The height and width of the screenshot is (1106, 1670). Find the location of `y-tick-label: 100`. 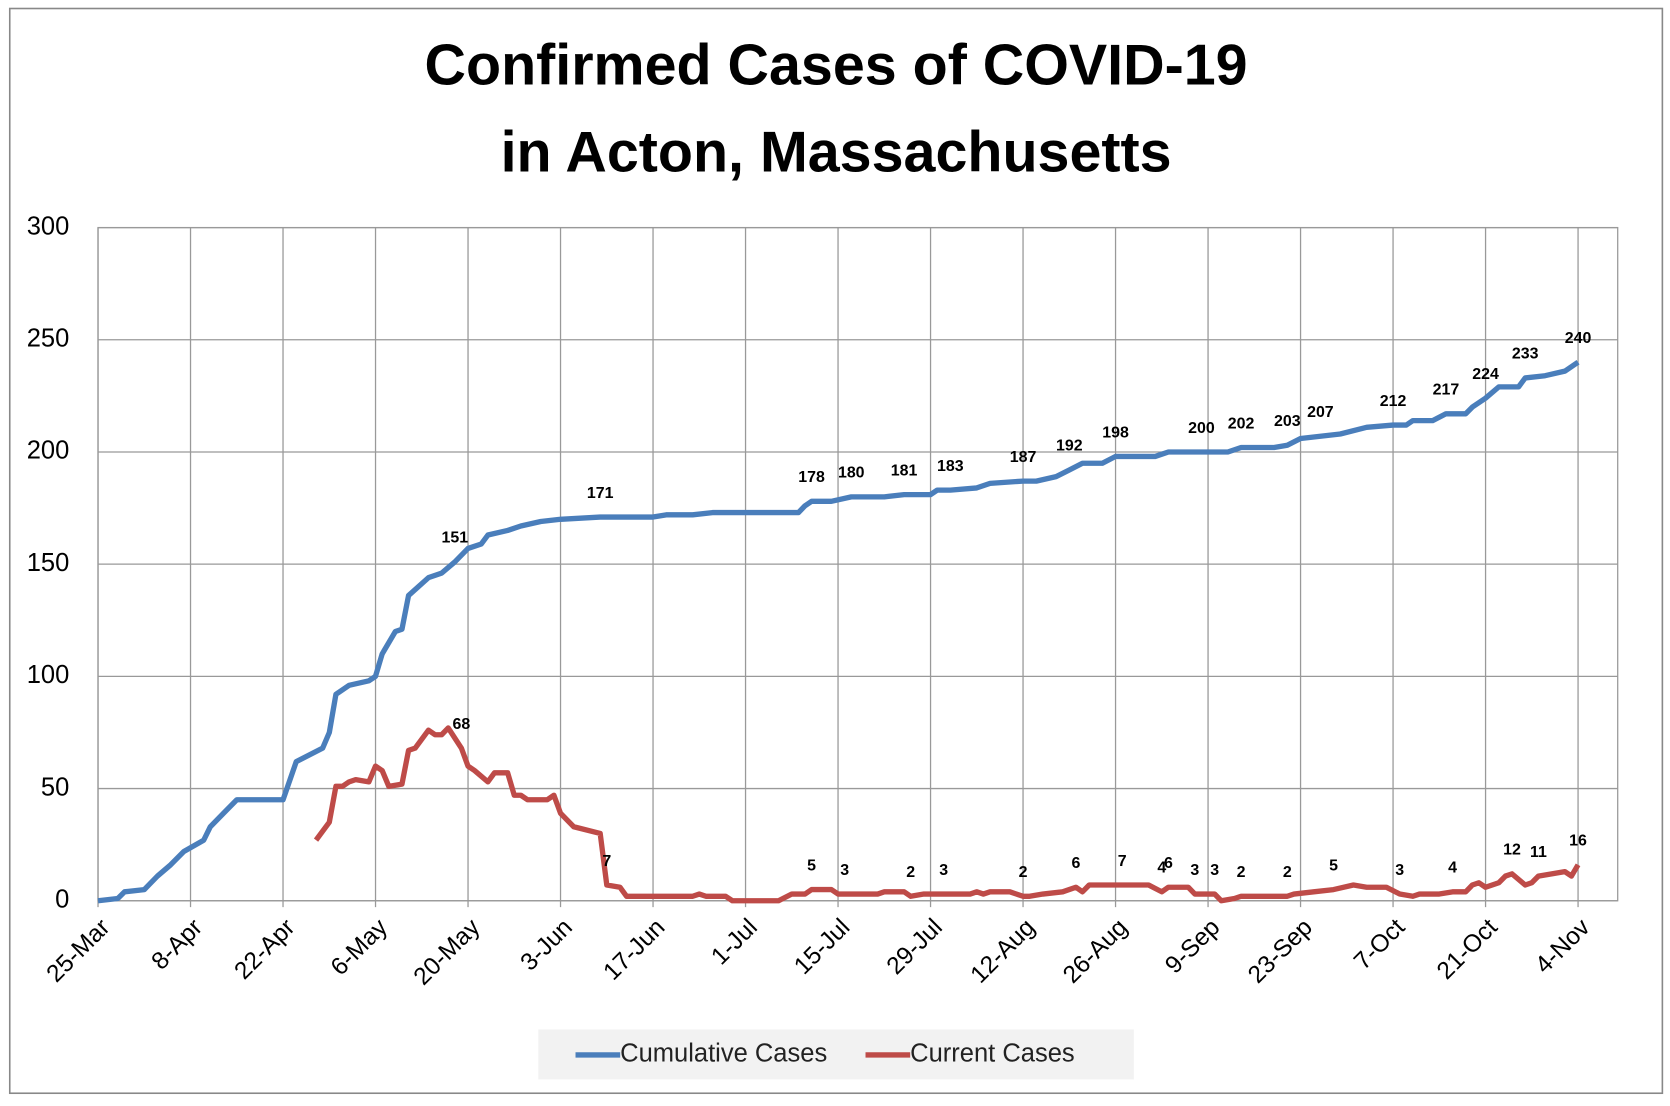

y-tick-label: 100 is located at coordinates (48, 675).